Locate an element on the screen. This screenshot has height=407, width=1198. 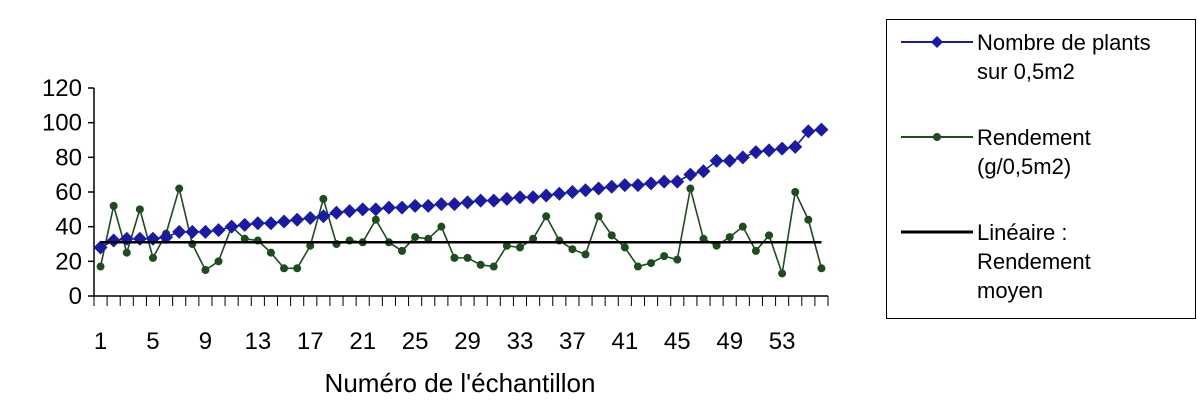
y-tick-label: 0 is located at coordinates (75, 296).